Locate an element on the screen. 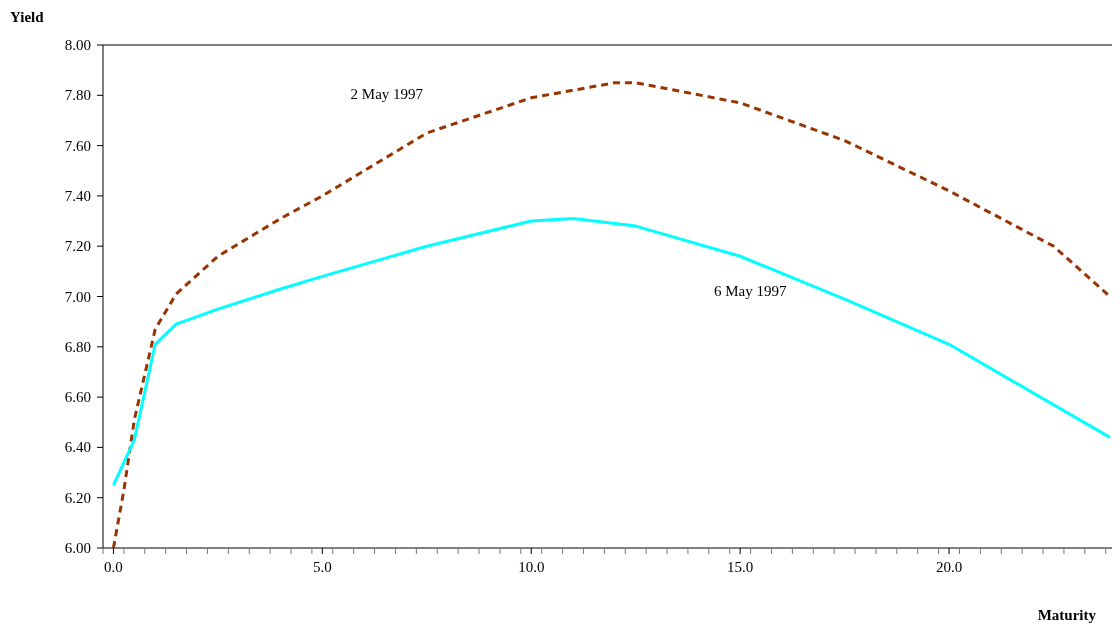 The width and height of the screenshot is (1120, 631). x-tick-label: 5.0 is located at coordinates (322, 567).